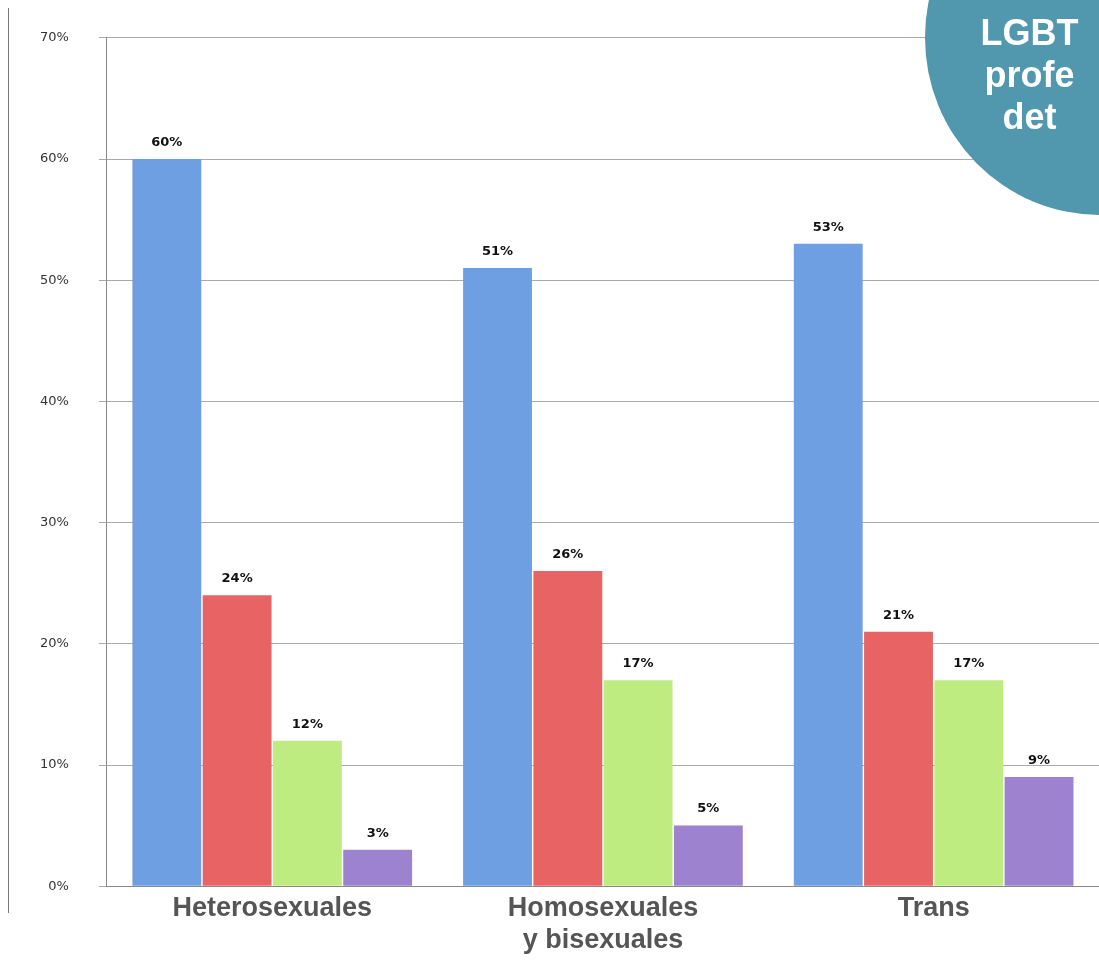  Describe the element at coordinates (272, 906) in the screenshot. I see `x-tick-label: Heterosexuales` at that location.